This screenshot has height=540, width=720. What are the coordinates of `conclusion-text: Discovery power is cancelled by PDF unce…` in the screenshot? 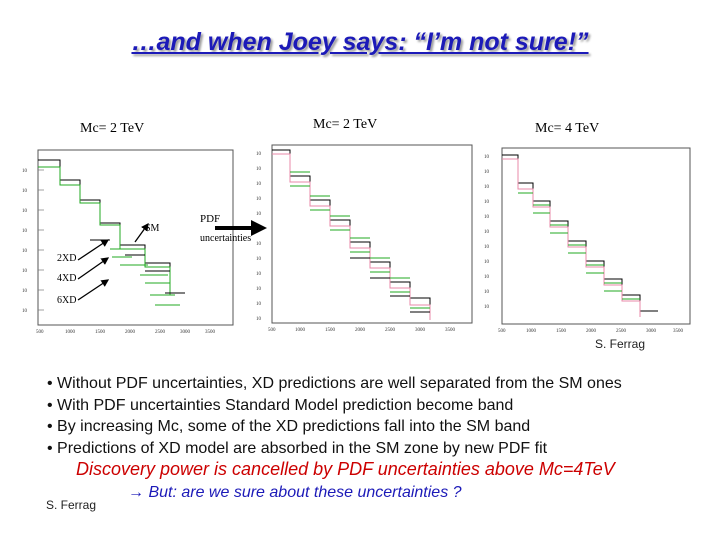 It's located at (345, 469).